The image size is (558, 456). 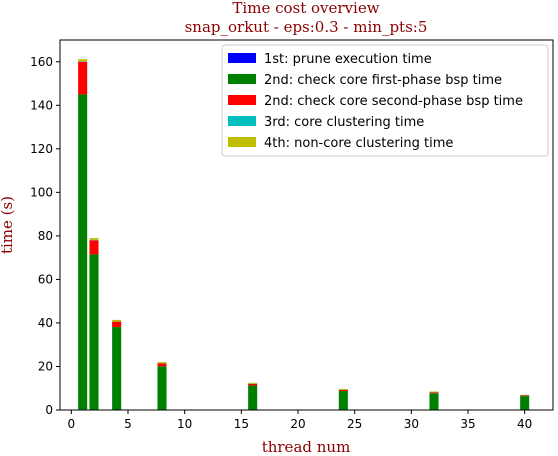 What do you see at coordinates (467, 424) in the screenshot?
I see `x-tick-label: 35` at bounding box center [467, 424].